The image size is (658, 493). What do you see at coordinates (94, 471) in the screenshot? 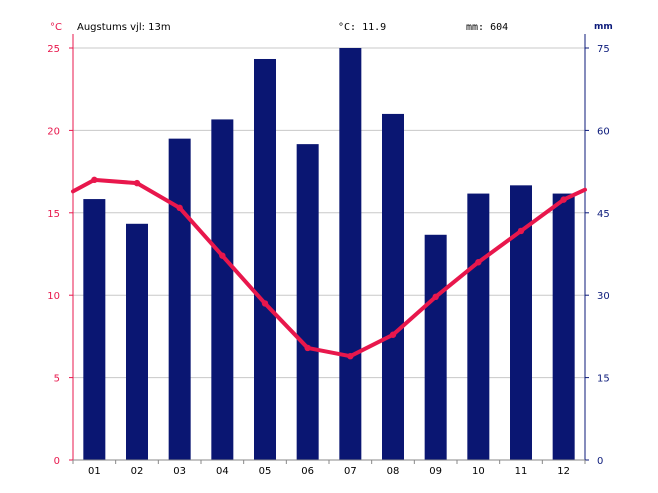
I see `month-label: 01` at bounding box center [94, 471].